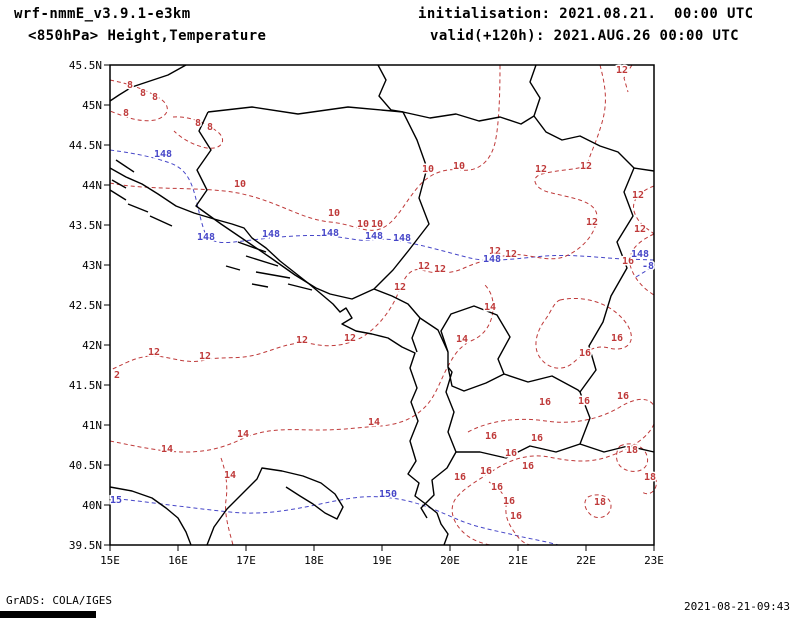 The image size is (800, 618). I want to click on y-axis-tick-label: 39.5N, so click(85, 545).